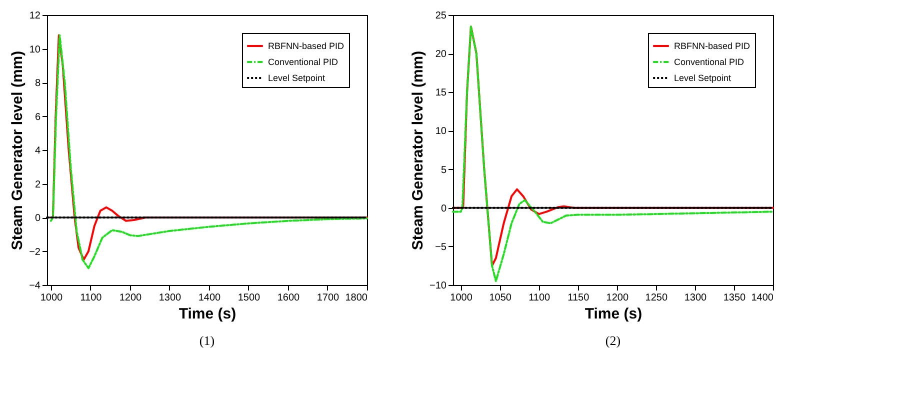 This screenshot has height=414, width=915. Describe the element at coordinates (441, 16) in the screenshot. I see `y-tick-label: 25` at that location.